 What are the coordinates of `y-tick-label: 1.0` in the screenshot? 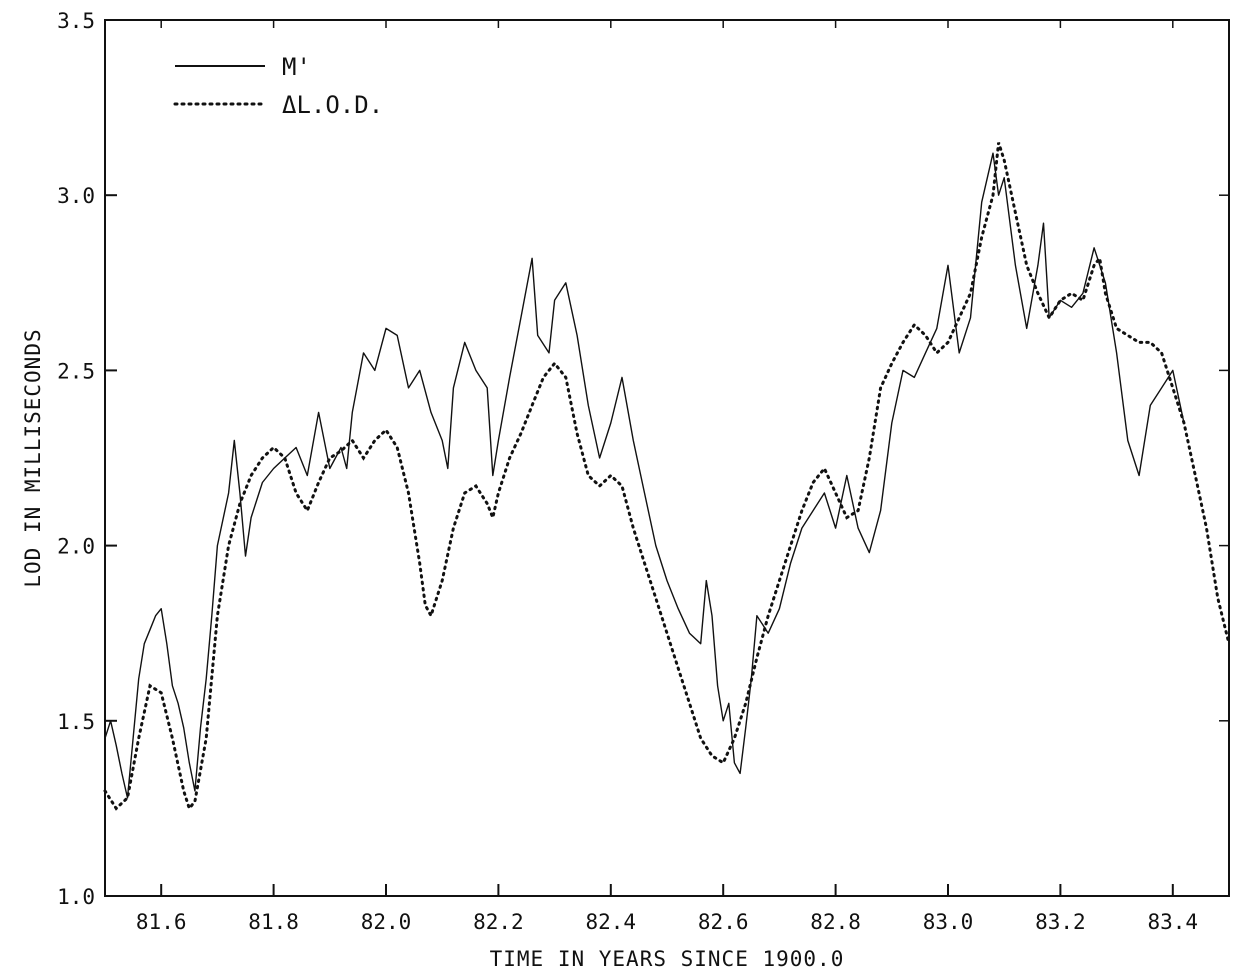 It's located at (76, 897).